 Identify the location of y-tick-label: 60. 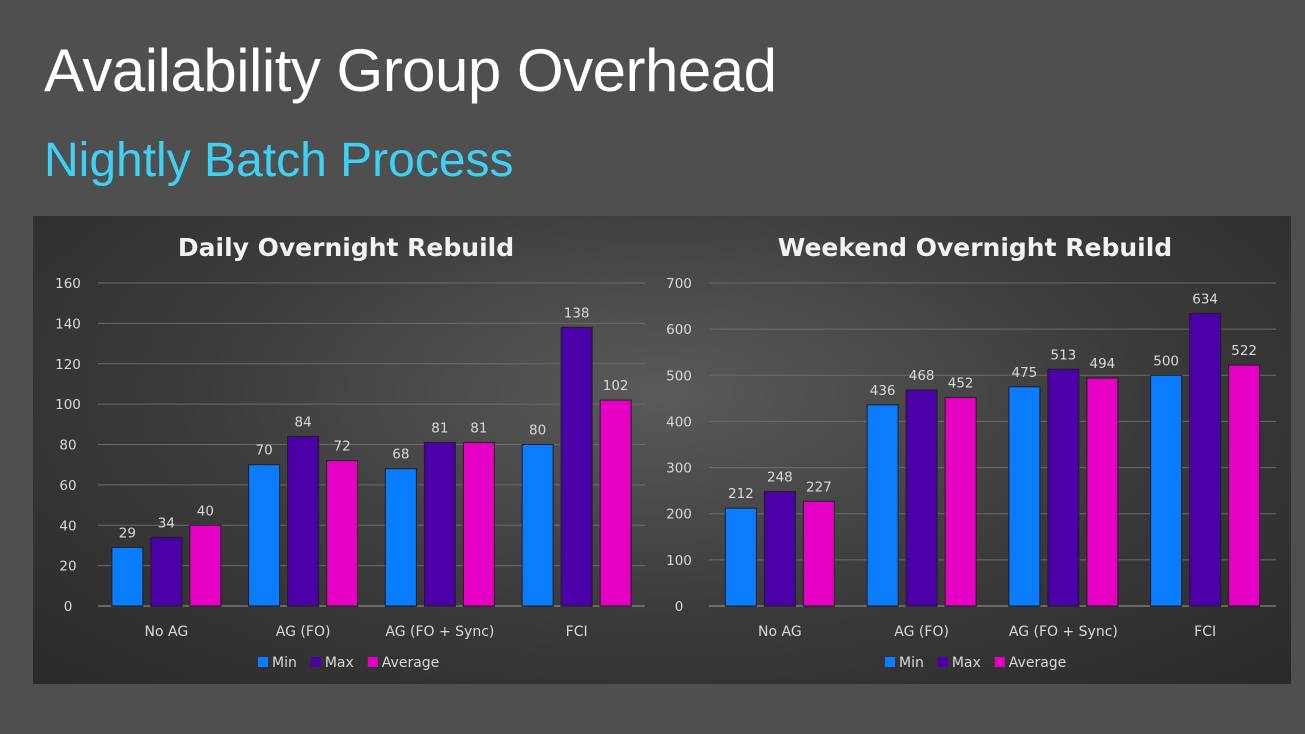
(67, 486).